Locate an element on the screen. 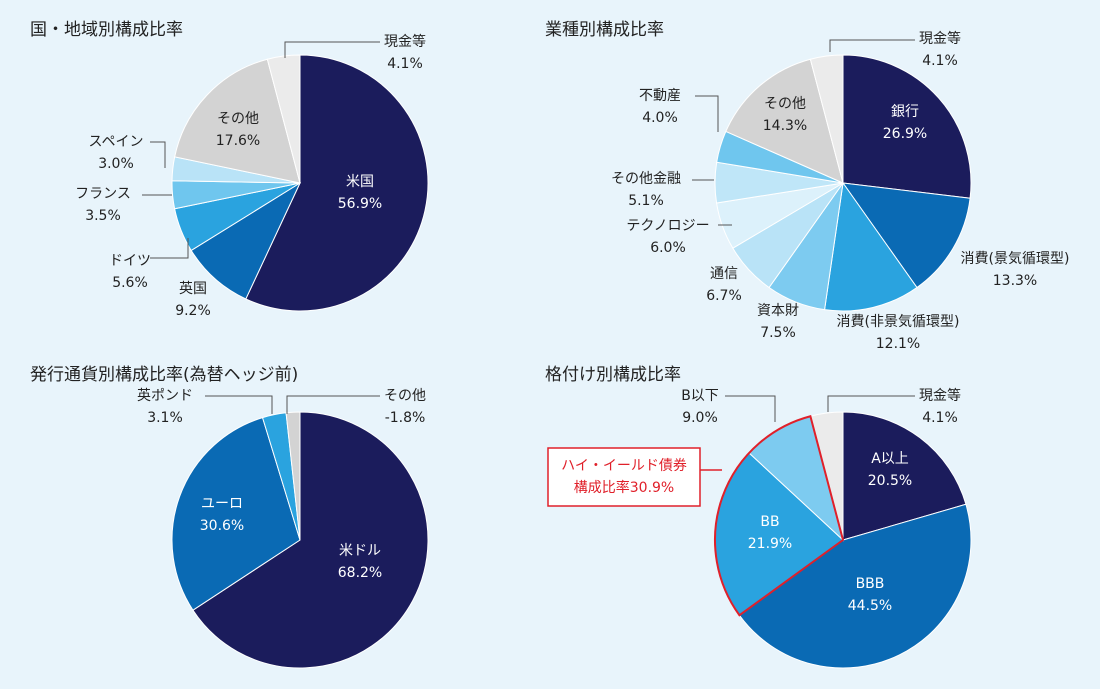 The image size is (1100, 689). value-label: -1.8% is located at coordinates (405, 418).